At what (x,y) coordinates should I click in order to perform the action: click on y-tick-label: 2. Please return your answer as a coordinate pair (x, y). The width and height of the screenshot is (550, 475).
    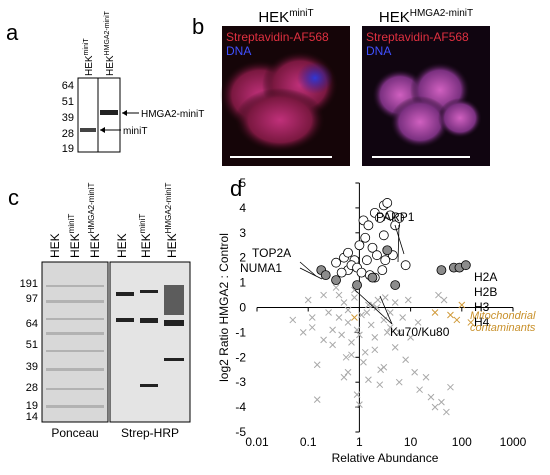
    Looking at the image, I should click on (242, 258).